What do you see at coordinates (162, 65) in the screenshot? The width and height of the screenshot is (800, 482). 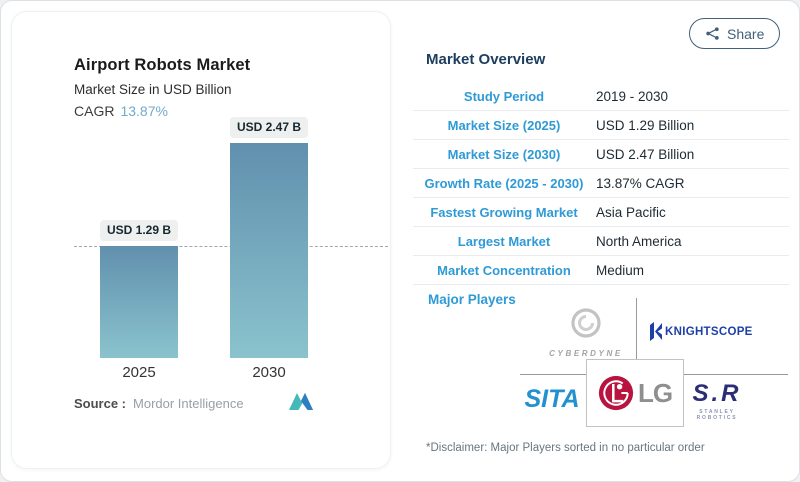 I see `chart-title: Airport Robots Market` at bounding box center [162, 65].